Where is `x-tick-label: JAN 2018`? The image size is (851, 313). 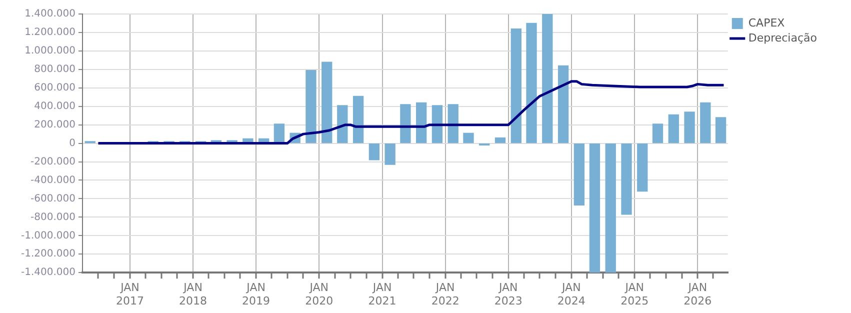 x-tick-label: JAN 2018 is located at coordinates (193, 294).